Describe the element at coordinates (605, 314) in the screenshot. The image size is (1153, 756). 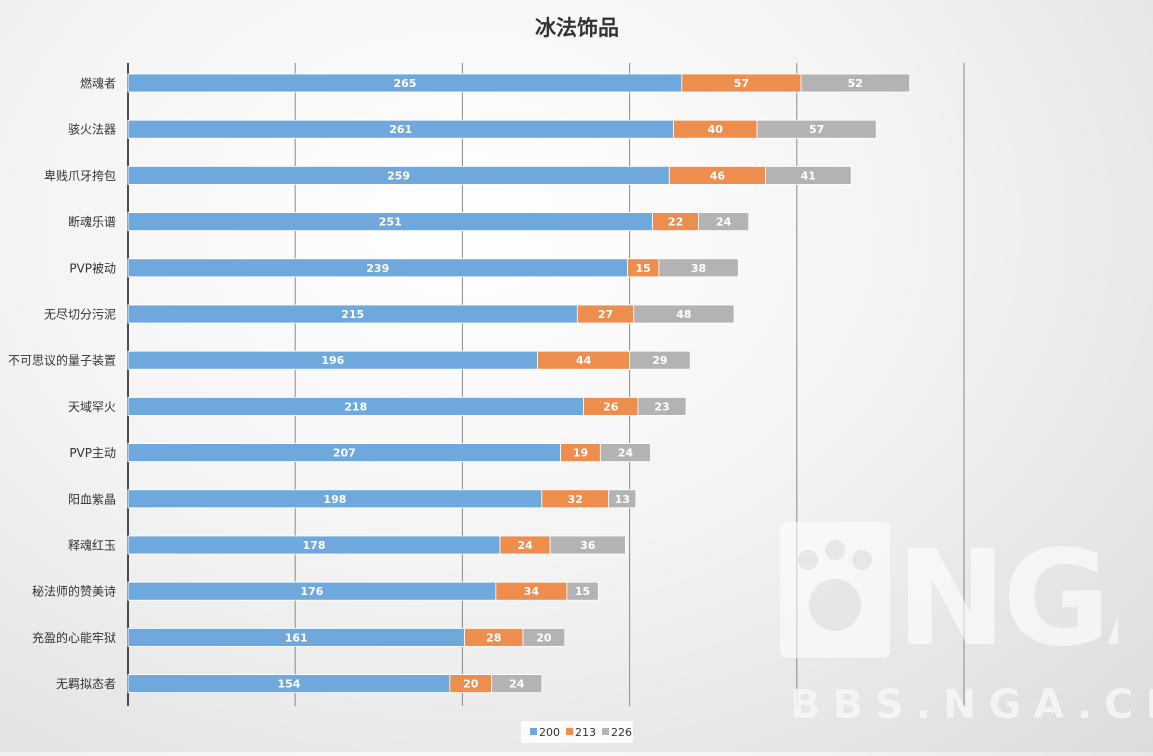
I see `data-label: 27` at that location.